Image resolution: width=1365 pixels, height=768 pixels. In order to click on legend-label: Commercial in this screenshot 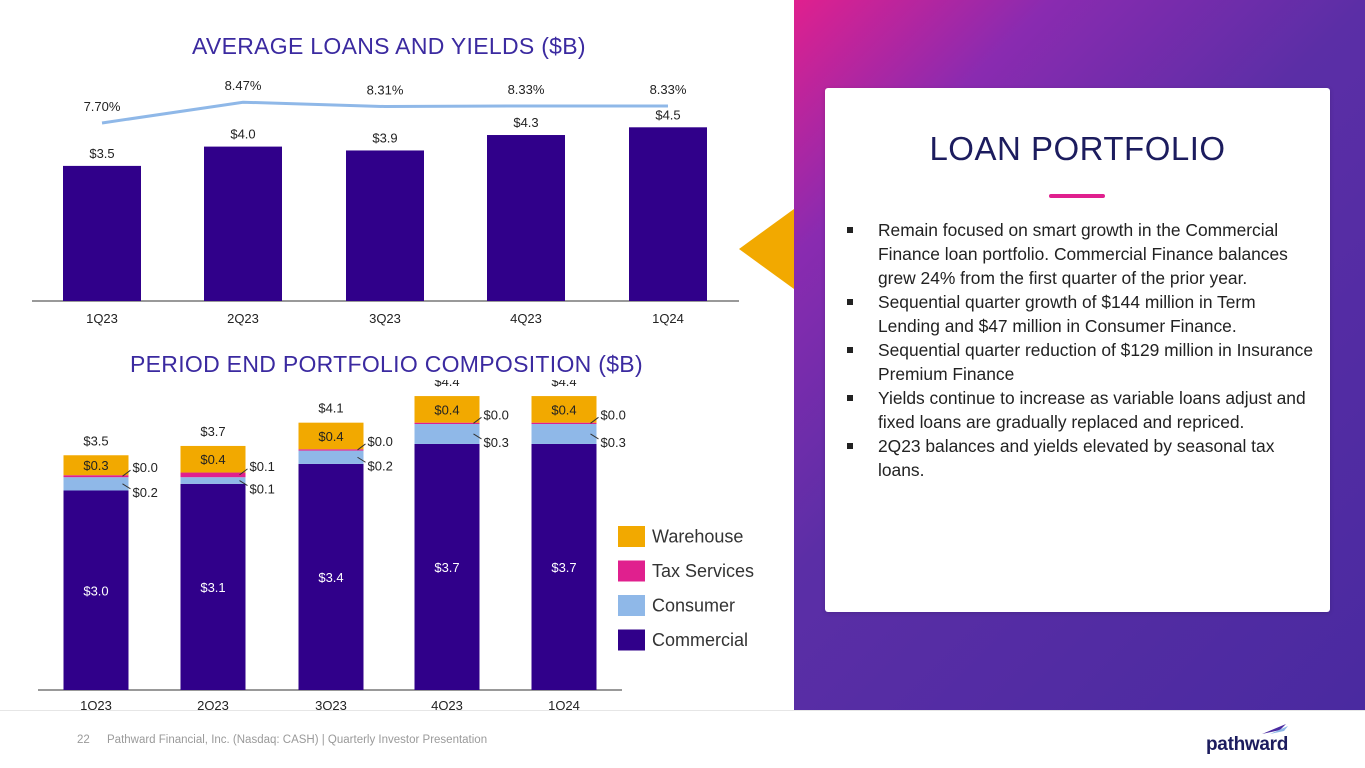, I will do `click(700, 640)`.